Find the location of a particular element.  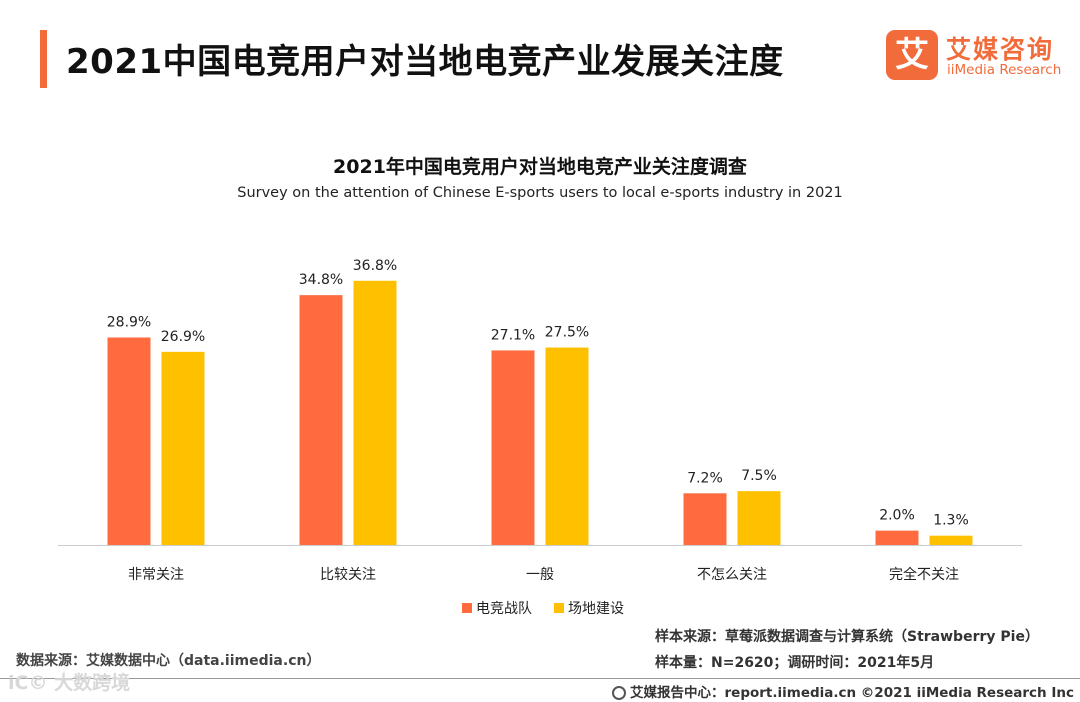

data-label-1-3: 27.1% is located at coordinates (513, 335).